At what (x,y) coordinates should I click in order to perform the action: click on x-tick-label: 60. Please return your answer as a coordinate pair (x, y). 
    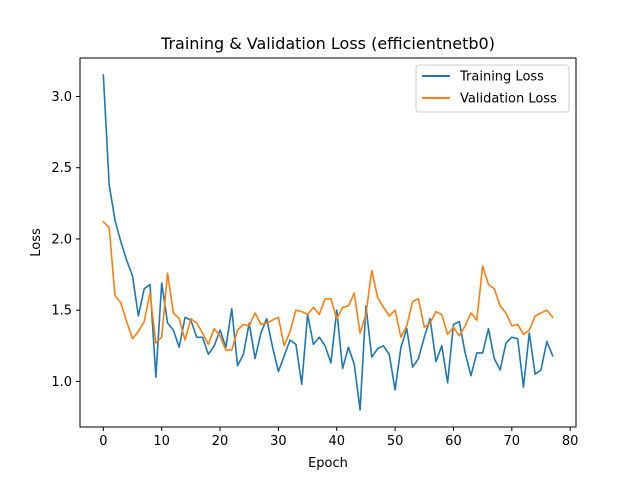
    Looking at the image, I should click on (453, 441).